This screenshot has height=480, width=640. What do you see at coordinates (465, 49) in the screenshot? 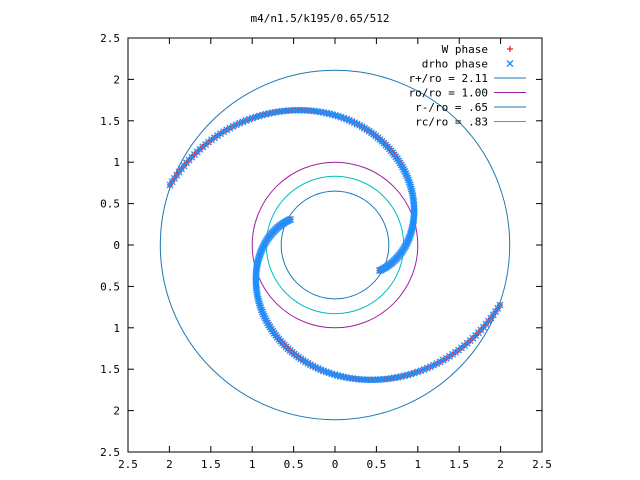
I see `legend-label: W phase` at bounding box center [465, 49].